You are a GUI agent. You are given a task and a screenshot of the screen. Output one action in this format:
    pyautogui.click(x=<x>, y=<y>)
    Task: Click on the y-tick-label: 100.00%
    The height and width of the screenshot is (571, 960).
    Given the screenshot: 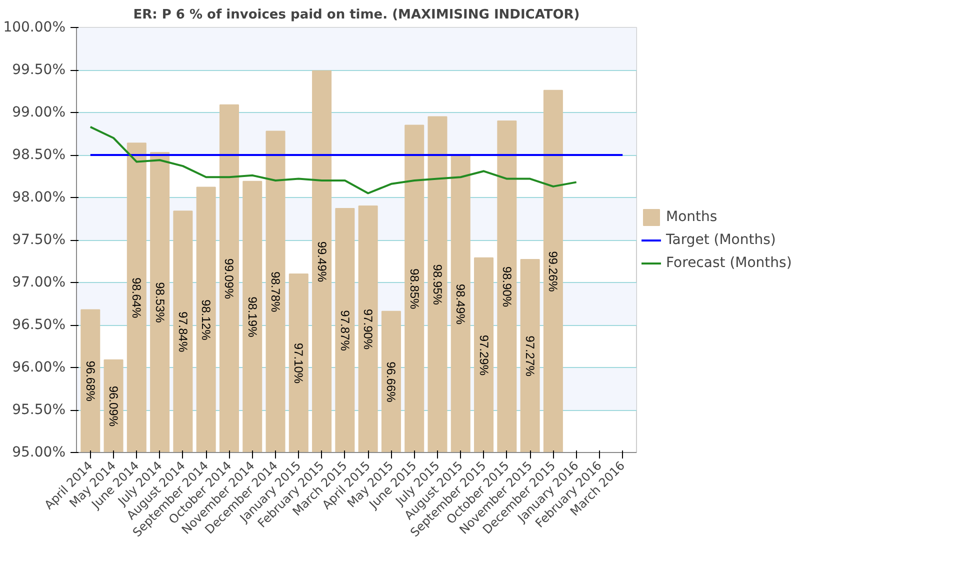 What is the action you would take?
    pyautogui.click(x=34, y=28)
    